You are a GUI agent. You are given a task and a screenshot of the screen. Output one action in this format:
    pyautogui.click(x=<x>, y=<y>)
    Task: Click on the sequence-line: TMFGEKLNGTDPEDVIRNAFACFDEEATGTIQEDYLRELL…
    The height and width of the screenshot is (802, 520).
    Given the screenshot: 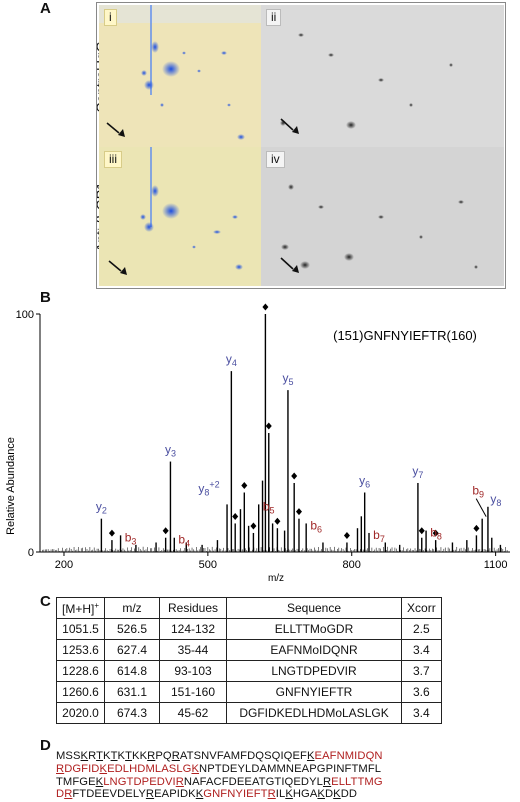 What is the action you would take?
    pyautogui.click(x=219, y=782)
    